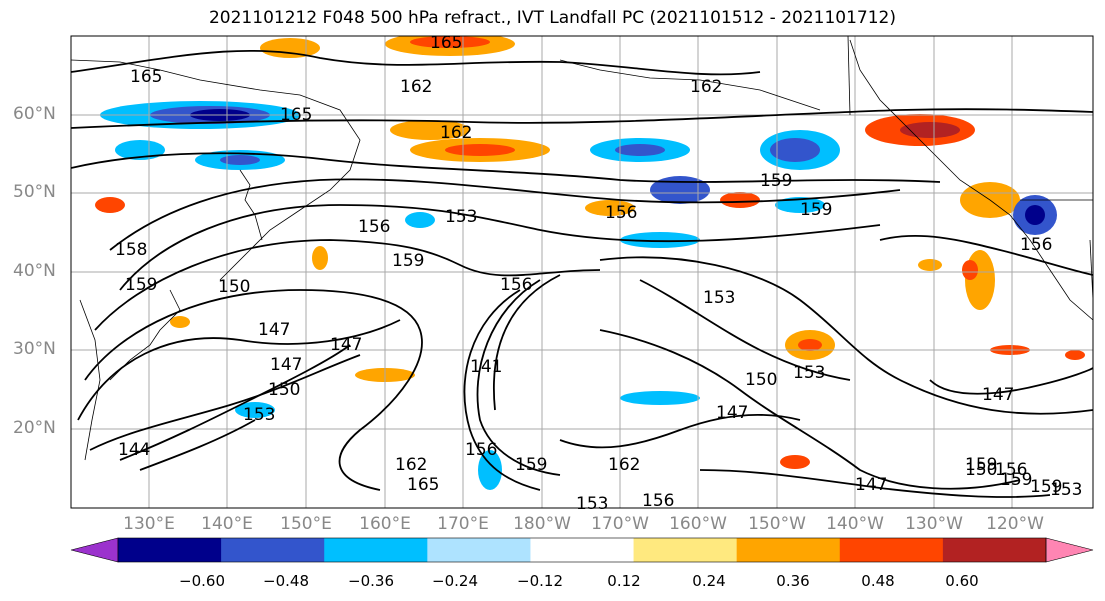 The height and width of the screenshot is (601, 1105). Describe the element at coordinates (486, 367) in the screenshot. I see `contour-label: 141` at that location.